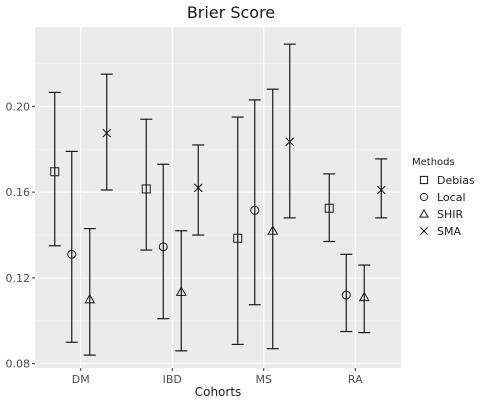 This screenshot has height=404, width=485. I want to click on y-tick-label: 0.16, so click(18, 192).